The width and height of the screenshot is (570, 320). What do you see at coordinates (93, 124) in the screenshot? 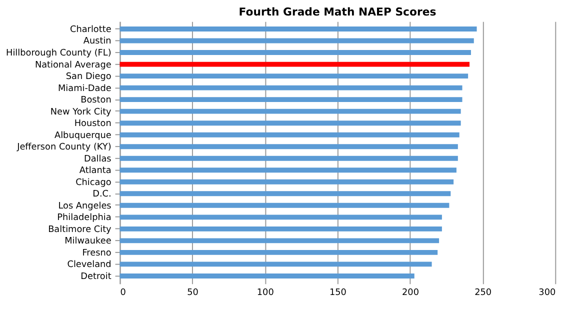
I see `y-tick-label: Houston` at bounding box center [93, 124].